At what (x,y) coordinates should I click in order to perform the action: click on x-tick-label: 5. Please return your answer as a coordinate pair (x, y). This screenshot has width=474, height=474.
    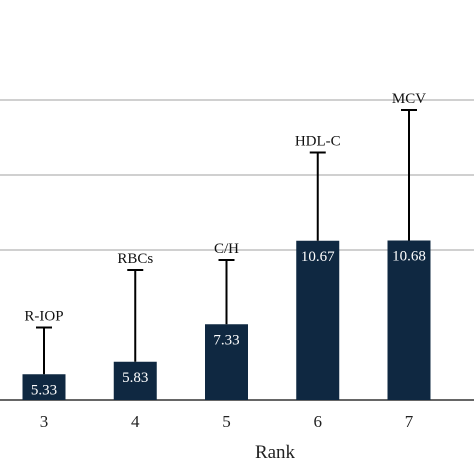
    Looking at the image, I should click on (226, 421).